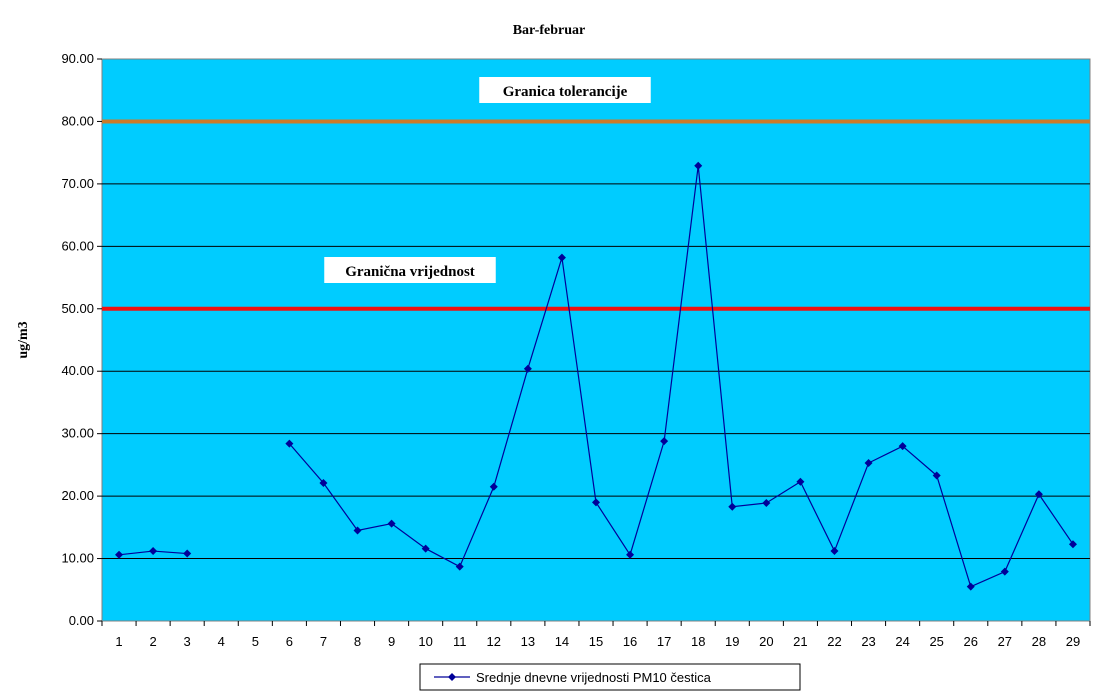 This screenshot has height=691, width=1098. Describe the element at coordinates (528, 641) in the screenshot. I see `x-tick-label: 13` at that location.